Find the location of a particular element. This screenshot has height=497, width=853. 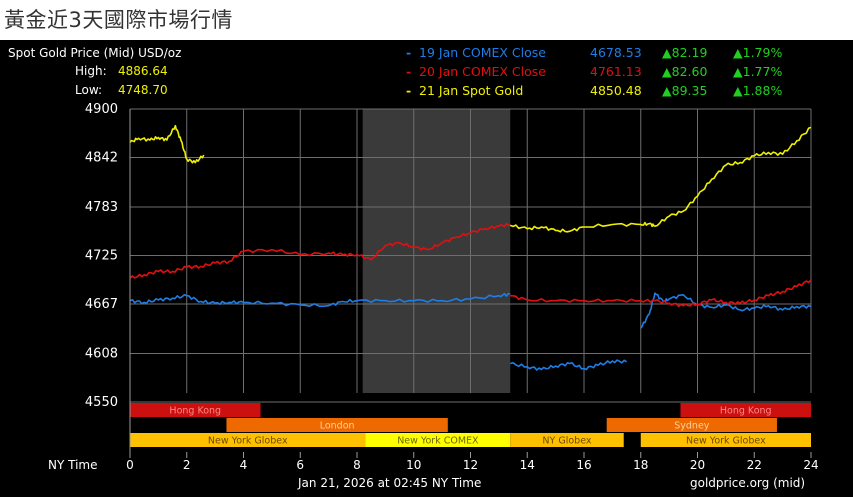

x-tick-label: 10 is located at coordinates (413, 465).